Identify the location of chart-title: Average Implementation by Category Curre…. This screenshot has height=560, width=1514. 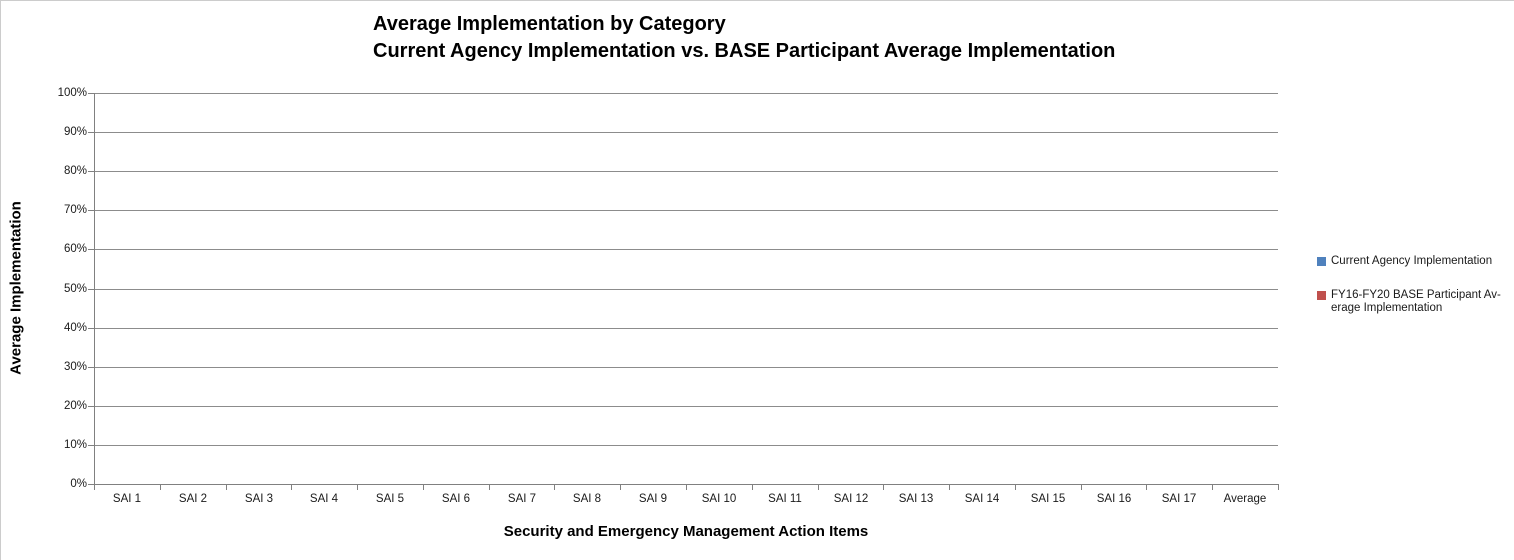
(744, 38).